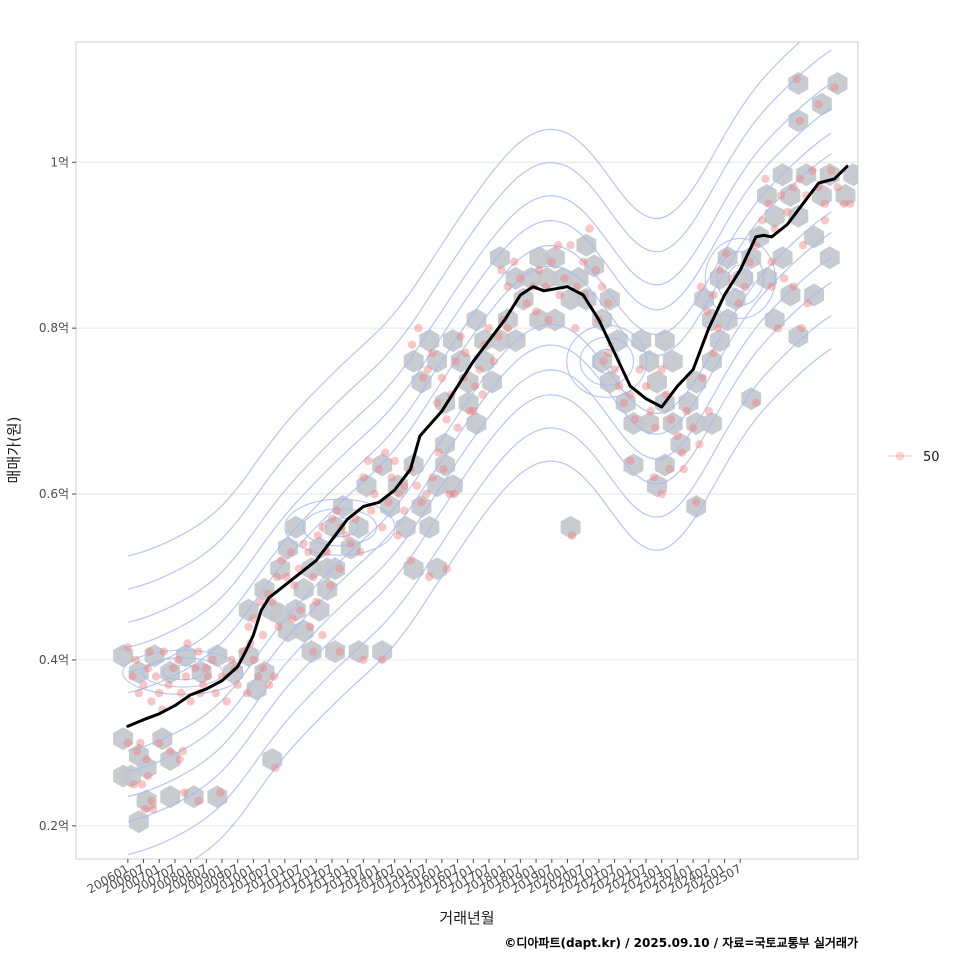  What do you see at coordinates (54, 494) in the screenshot?
I see `y-tick-label: 0.6억` at bounding box center [54, 494].